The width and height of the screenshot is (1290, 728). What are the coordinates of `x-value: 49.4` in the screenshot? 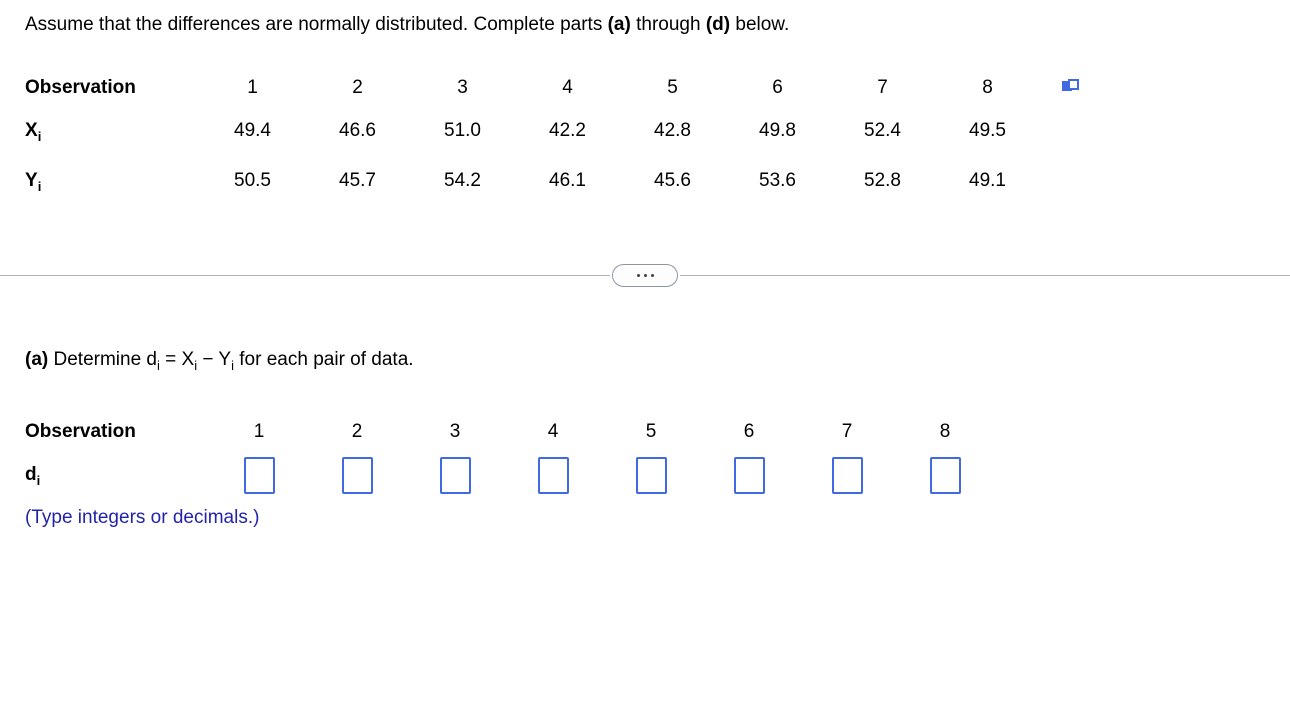 It's located at (252, 130).